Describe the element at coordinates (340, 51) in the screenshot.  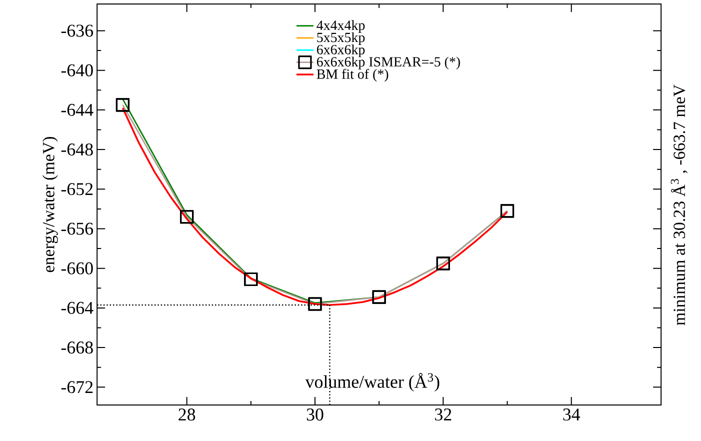
I see `legend-label: 6x6x6kp` at that location.